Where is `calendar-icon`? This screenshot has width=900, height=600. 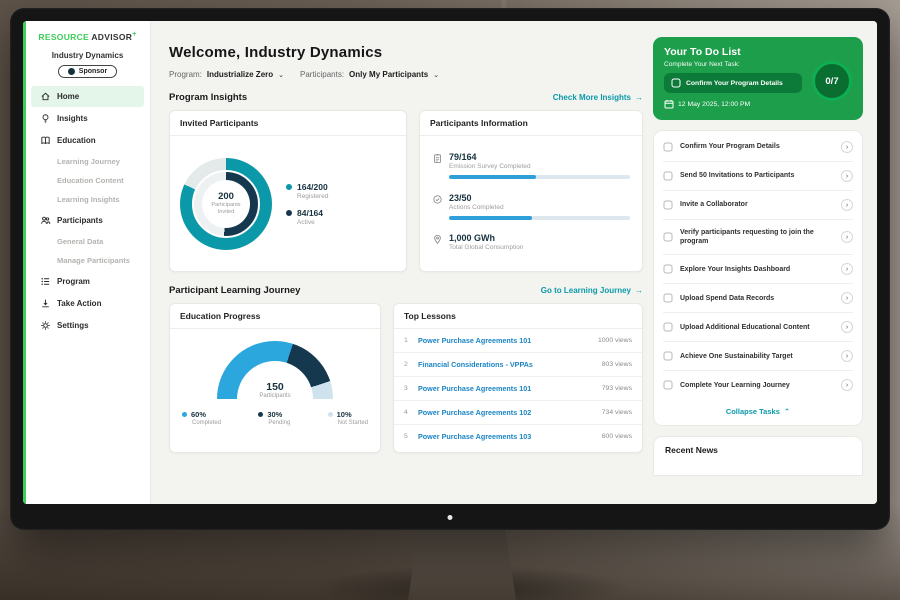
calendar-icon is located at coordinates (669, 104).